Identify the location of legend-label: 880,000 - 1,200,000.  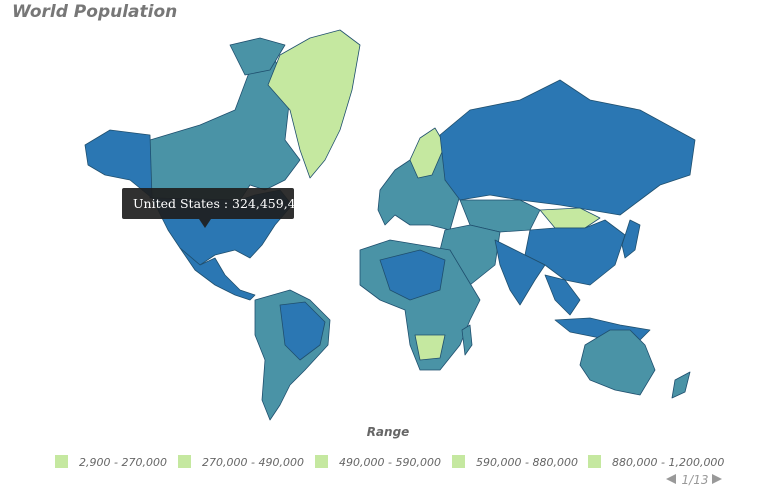
(668, 462).